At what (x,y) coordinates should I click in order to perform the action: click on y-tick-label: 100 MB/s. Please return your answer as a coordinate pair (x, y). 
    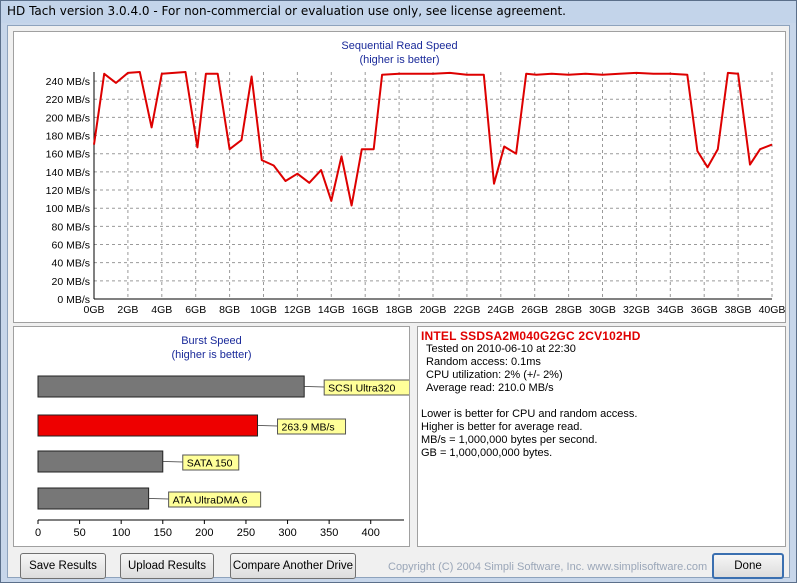
    Looking at the image, I should click on (68, 209).